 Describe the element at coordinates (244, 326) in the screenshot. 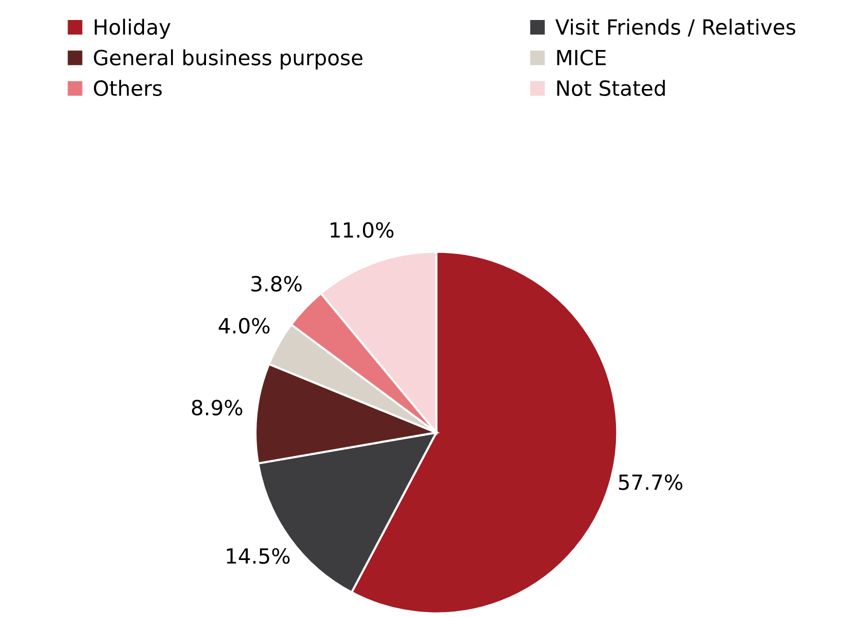

I see `data-label: 4.0%` at that location.